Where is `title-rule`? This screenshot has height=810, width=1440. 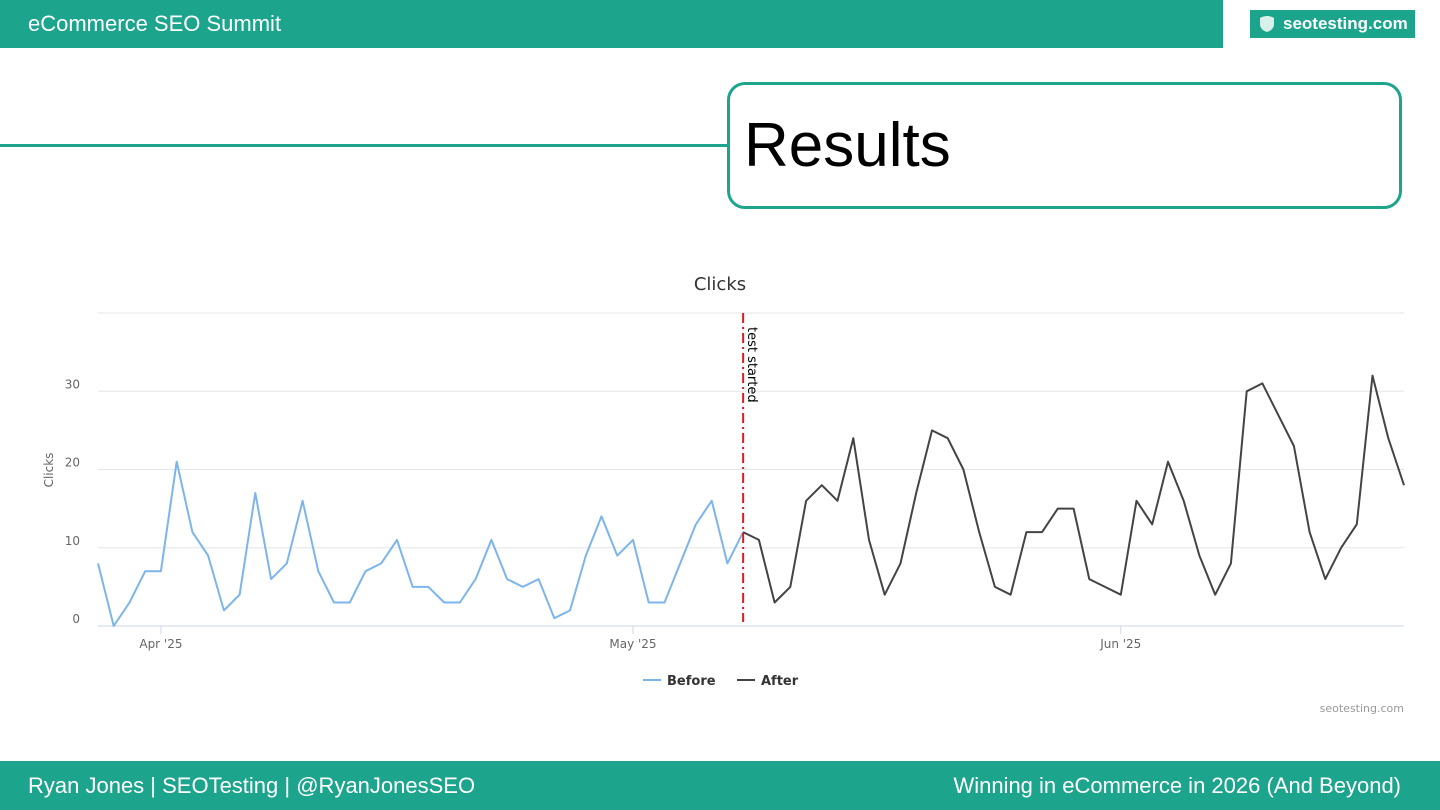
title-rule is located at coordinates (365, 145).